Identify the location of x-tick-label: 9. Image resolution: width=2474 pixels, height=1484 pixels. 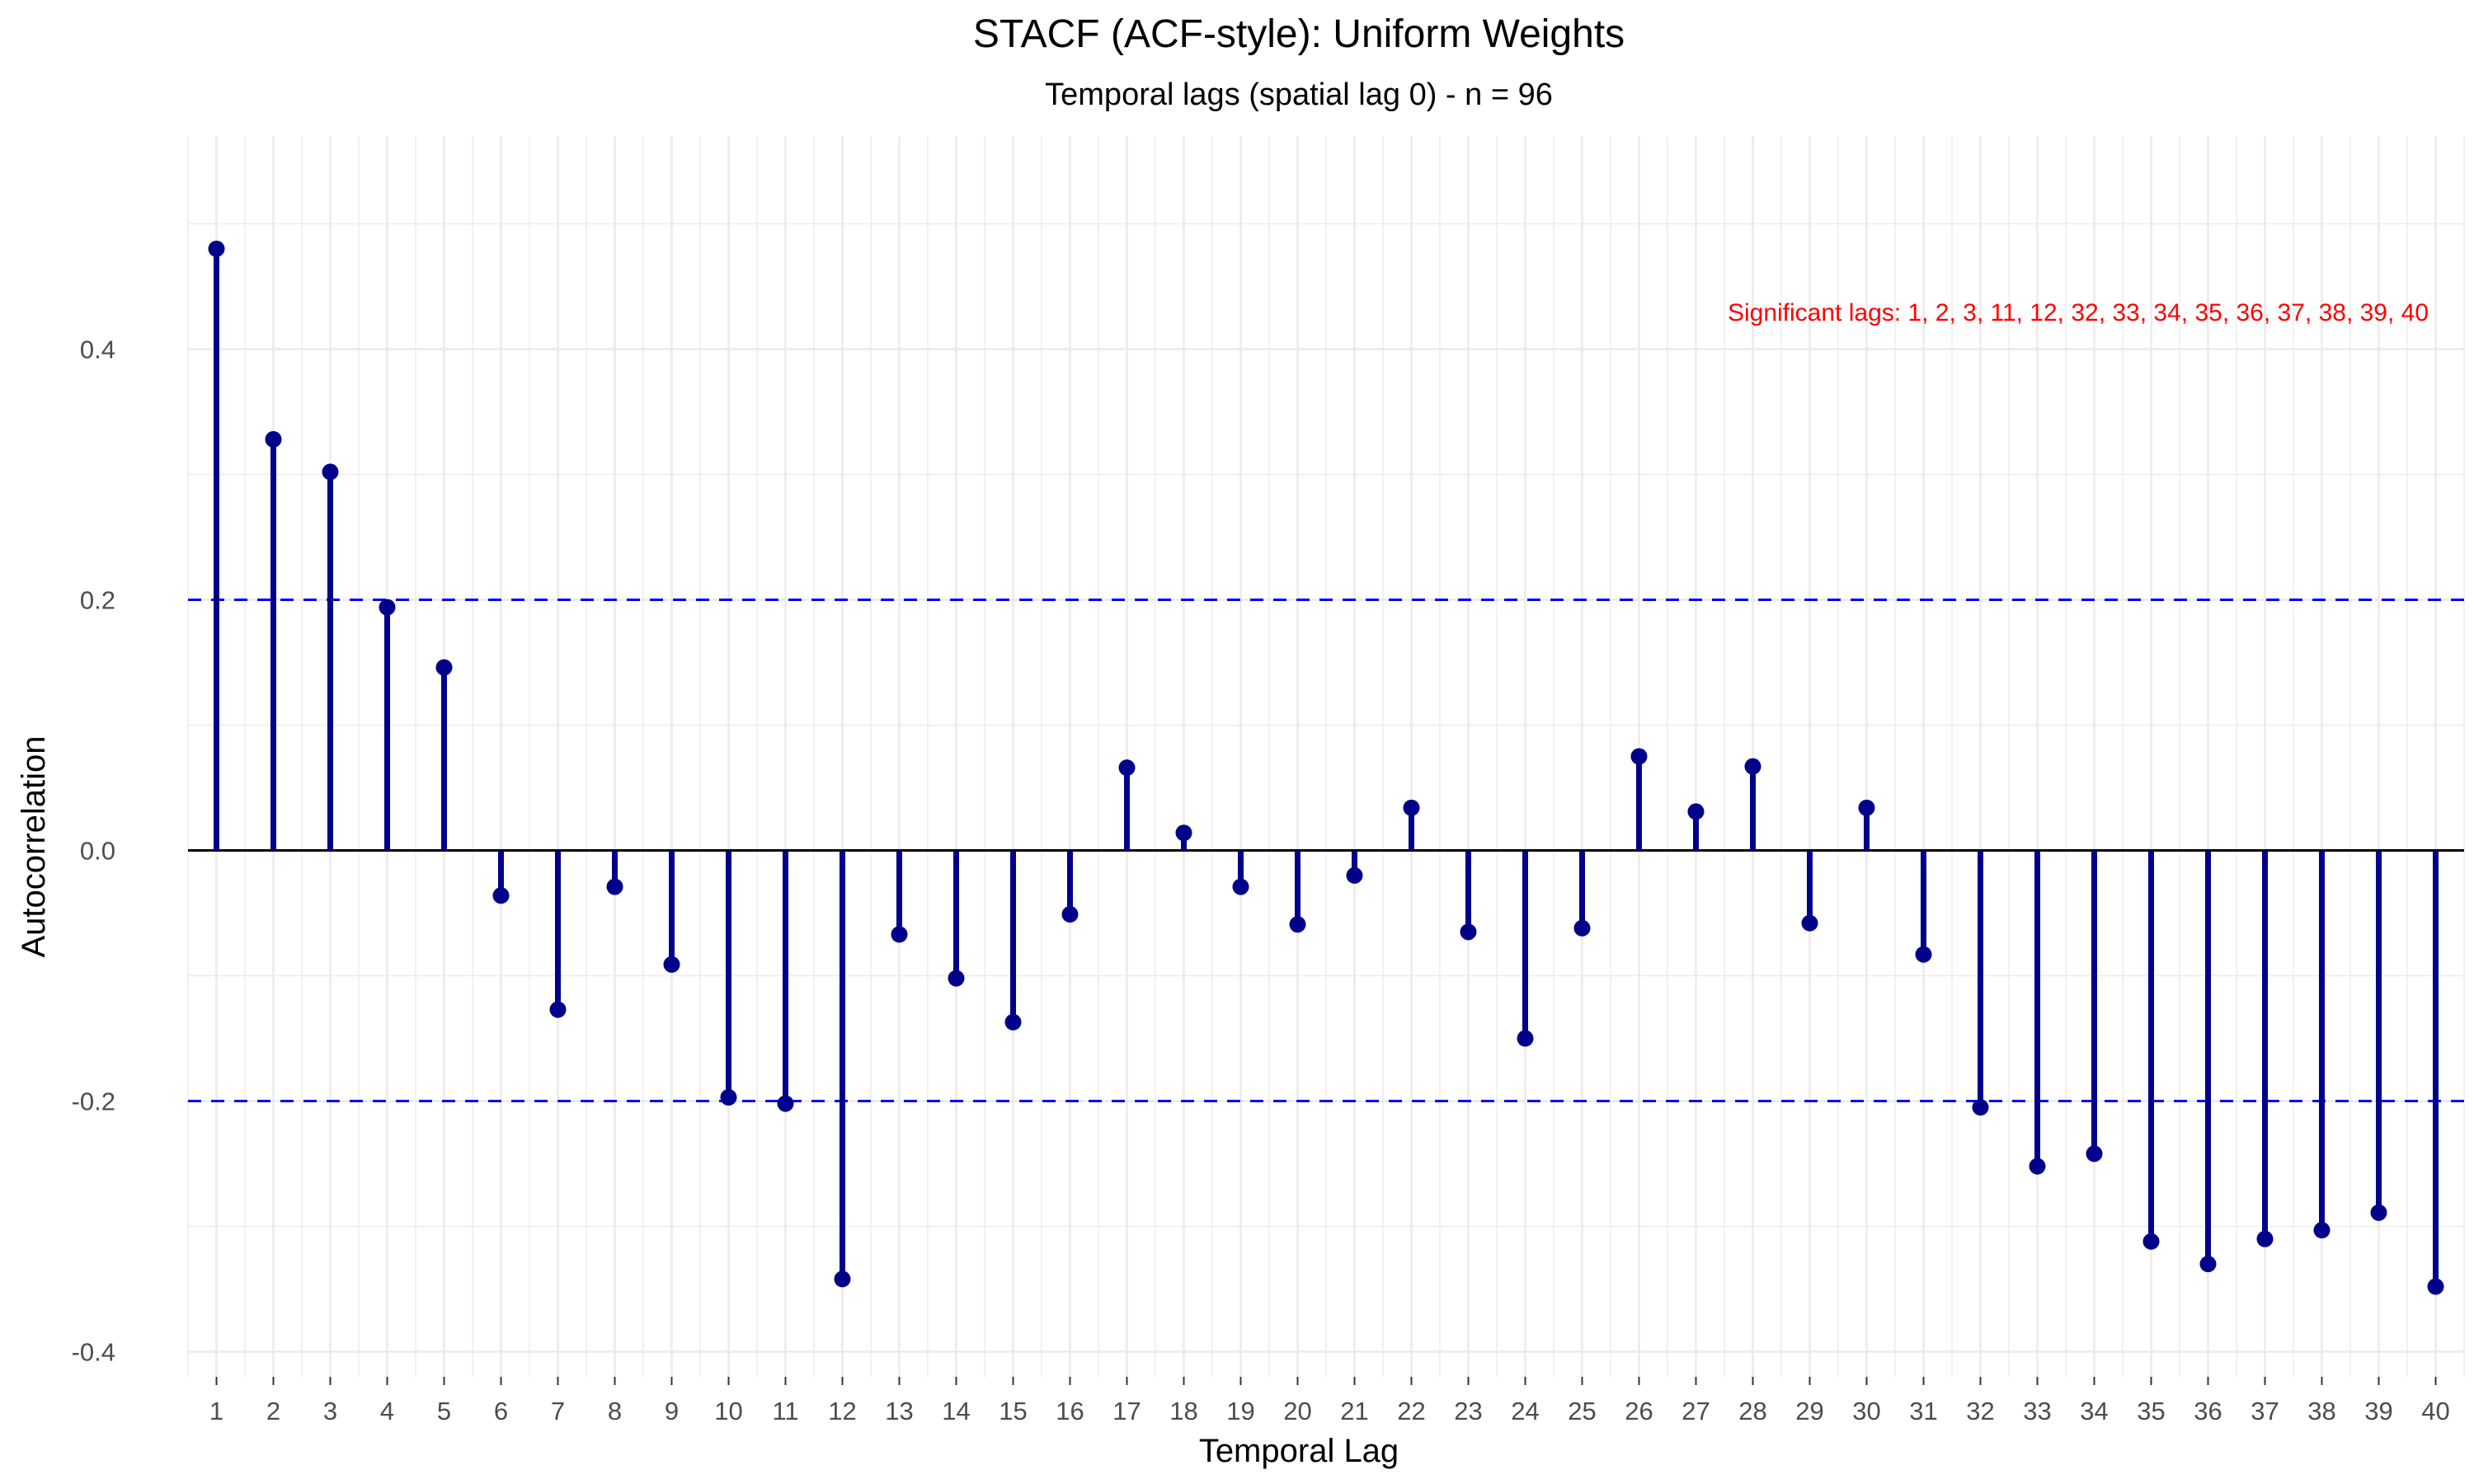
(672, 1411).